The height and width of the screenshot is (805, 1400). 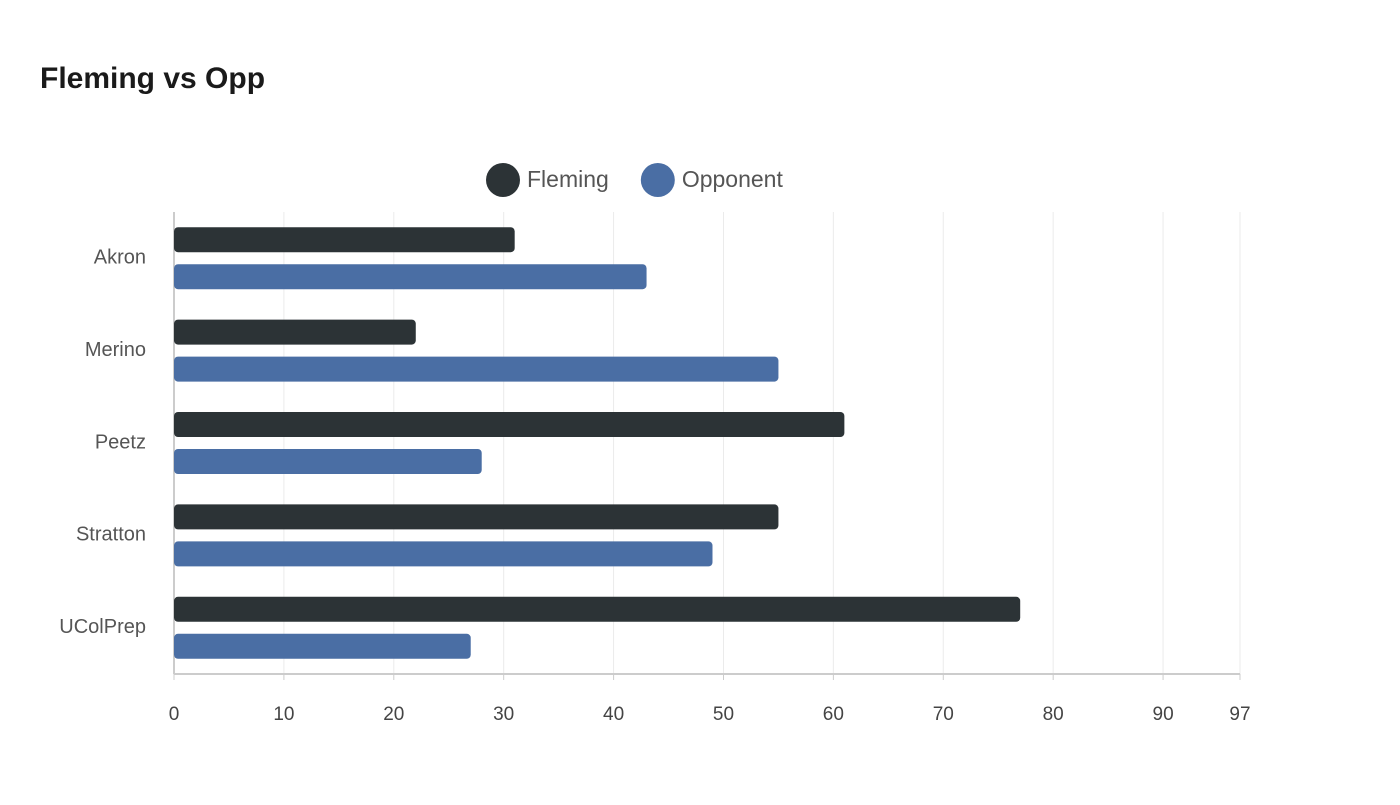 I want to click on x-tick-label: 60, so click(x=833, y=714).